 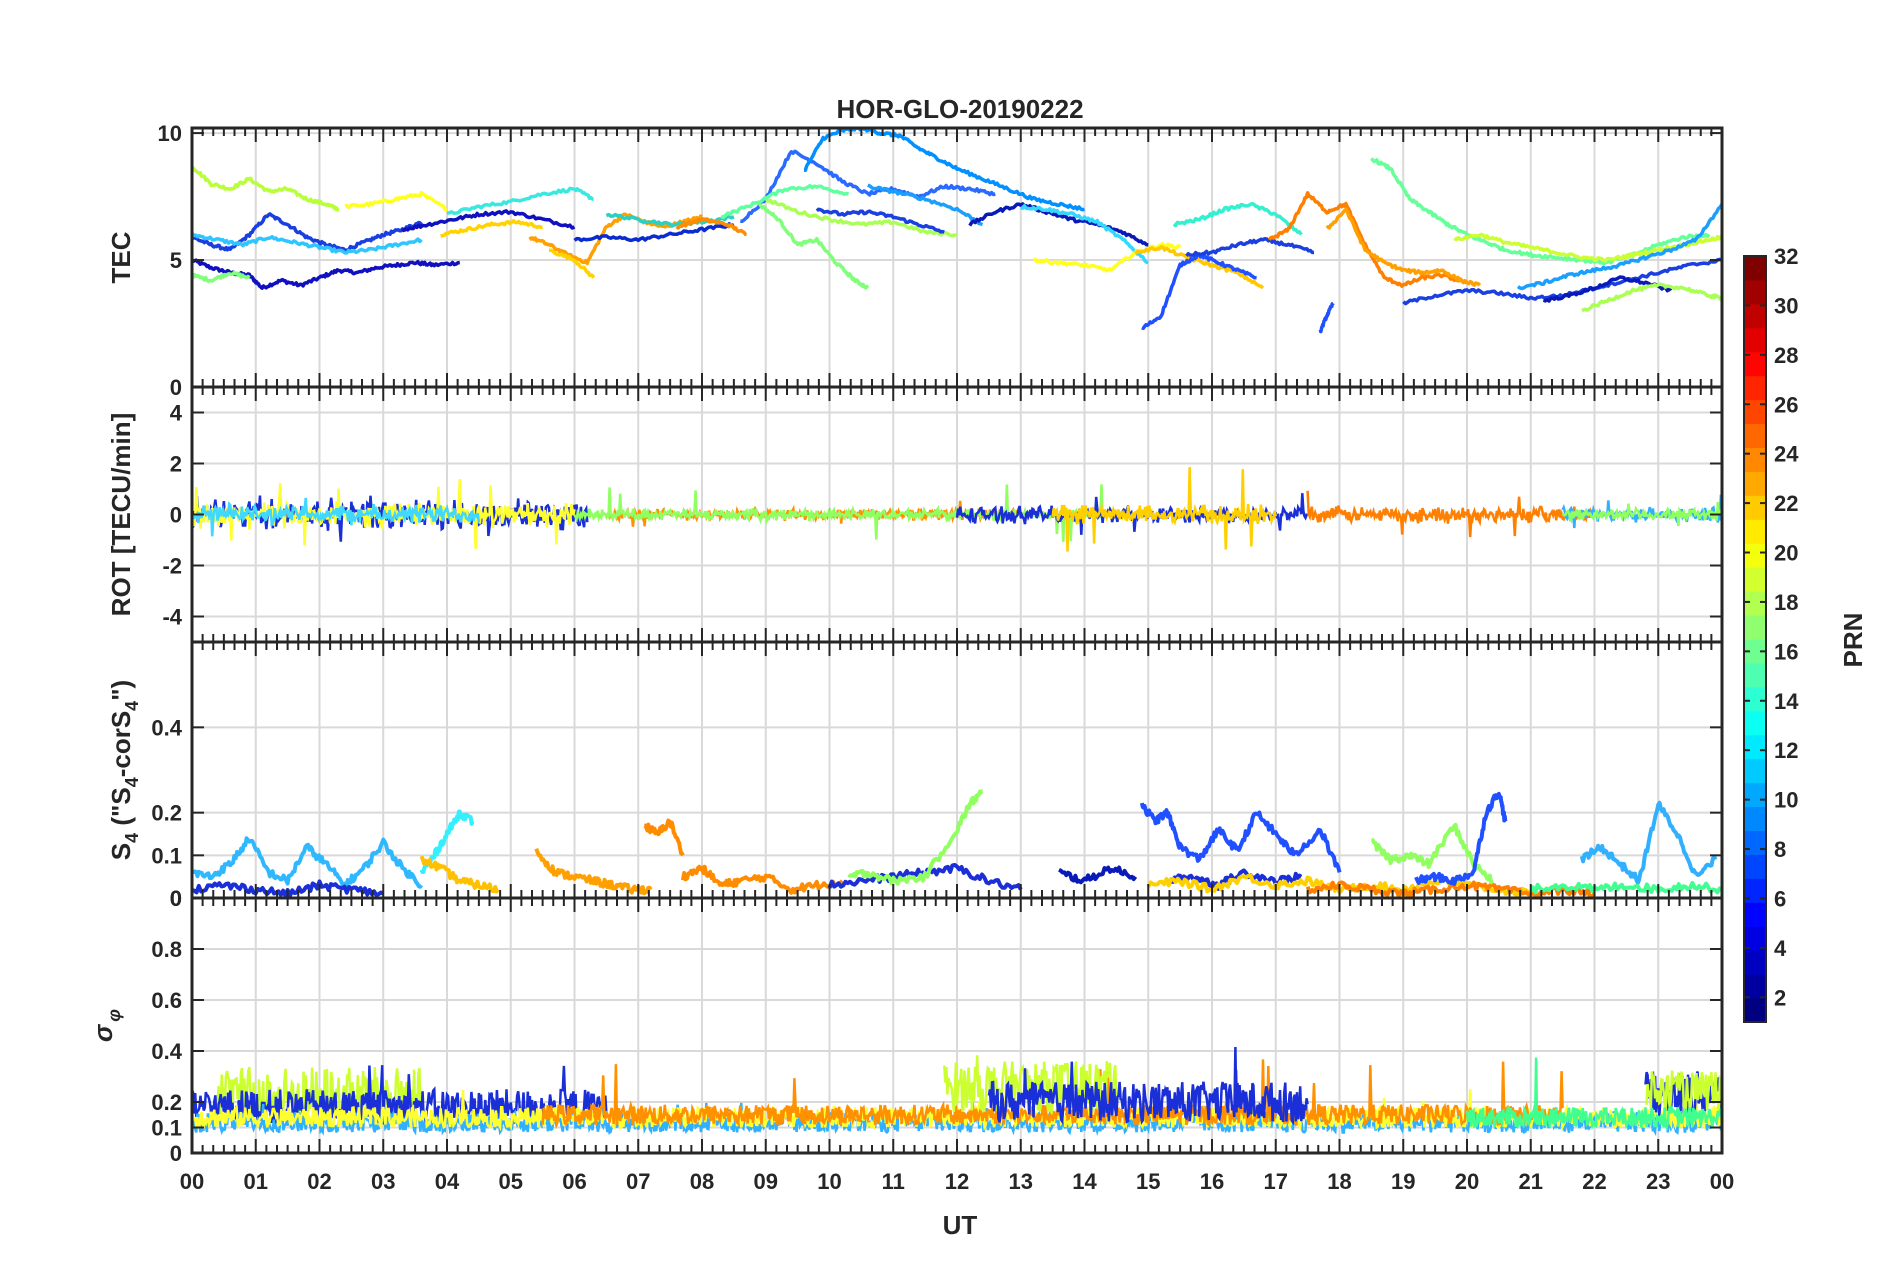 I want to click on x-tick-label: 03, so click(x=383, y=1181).